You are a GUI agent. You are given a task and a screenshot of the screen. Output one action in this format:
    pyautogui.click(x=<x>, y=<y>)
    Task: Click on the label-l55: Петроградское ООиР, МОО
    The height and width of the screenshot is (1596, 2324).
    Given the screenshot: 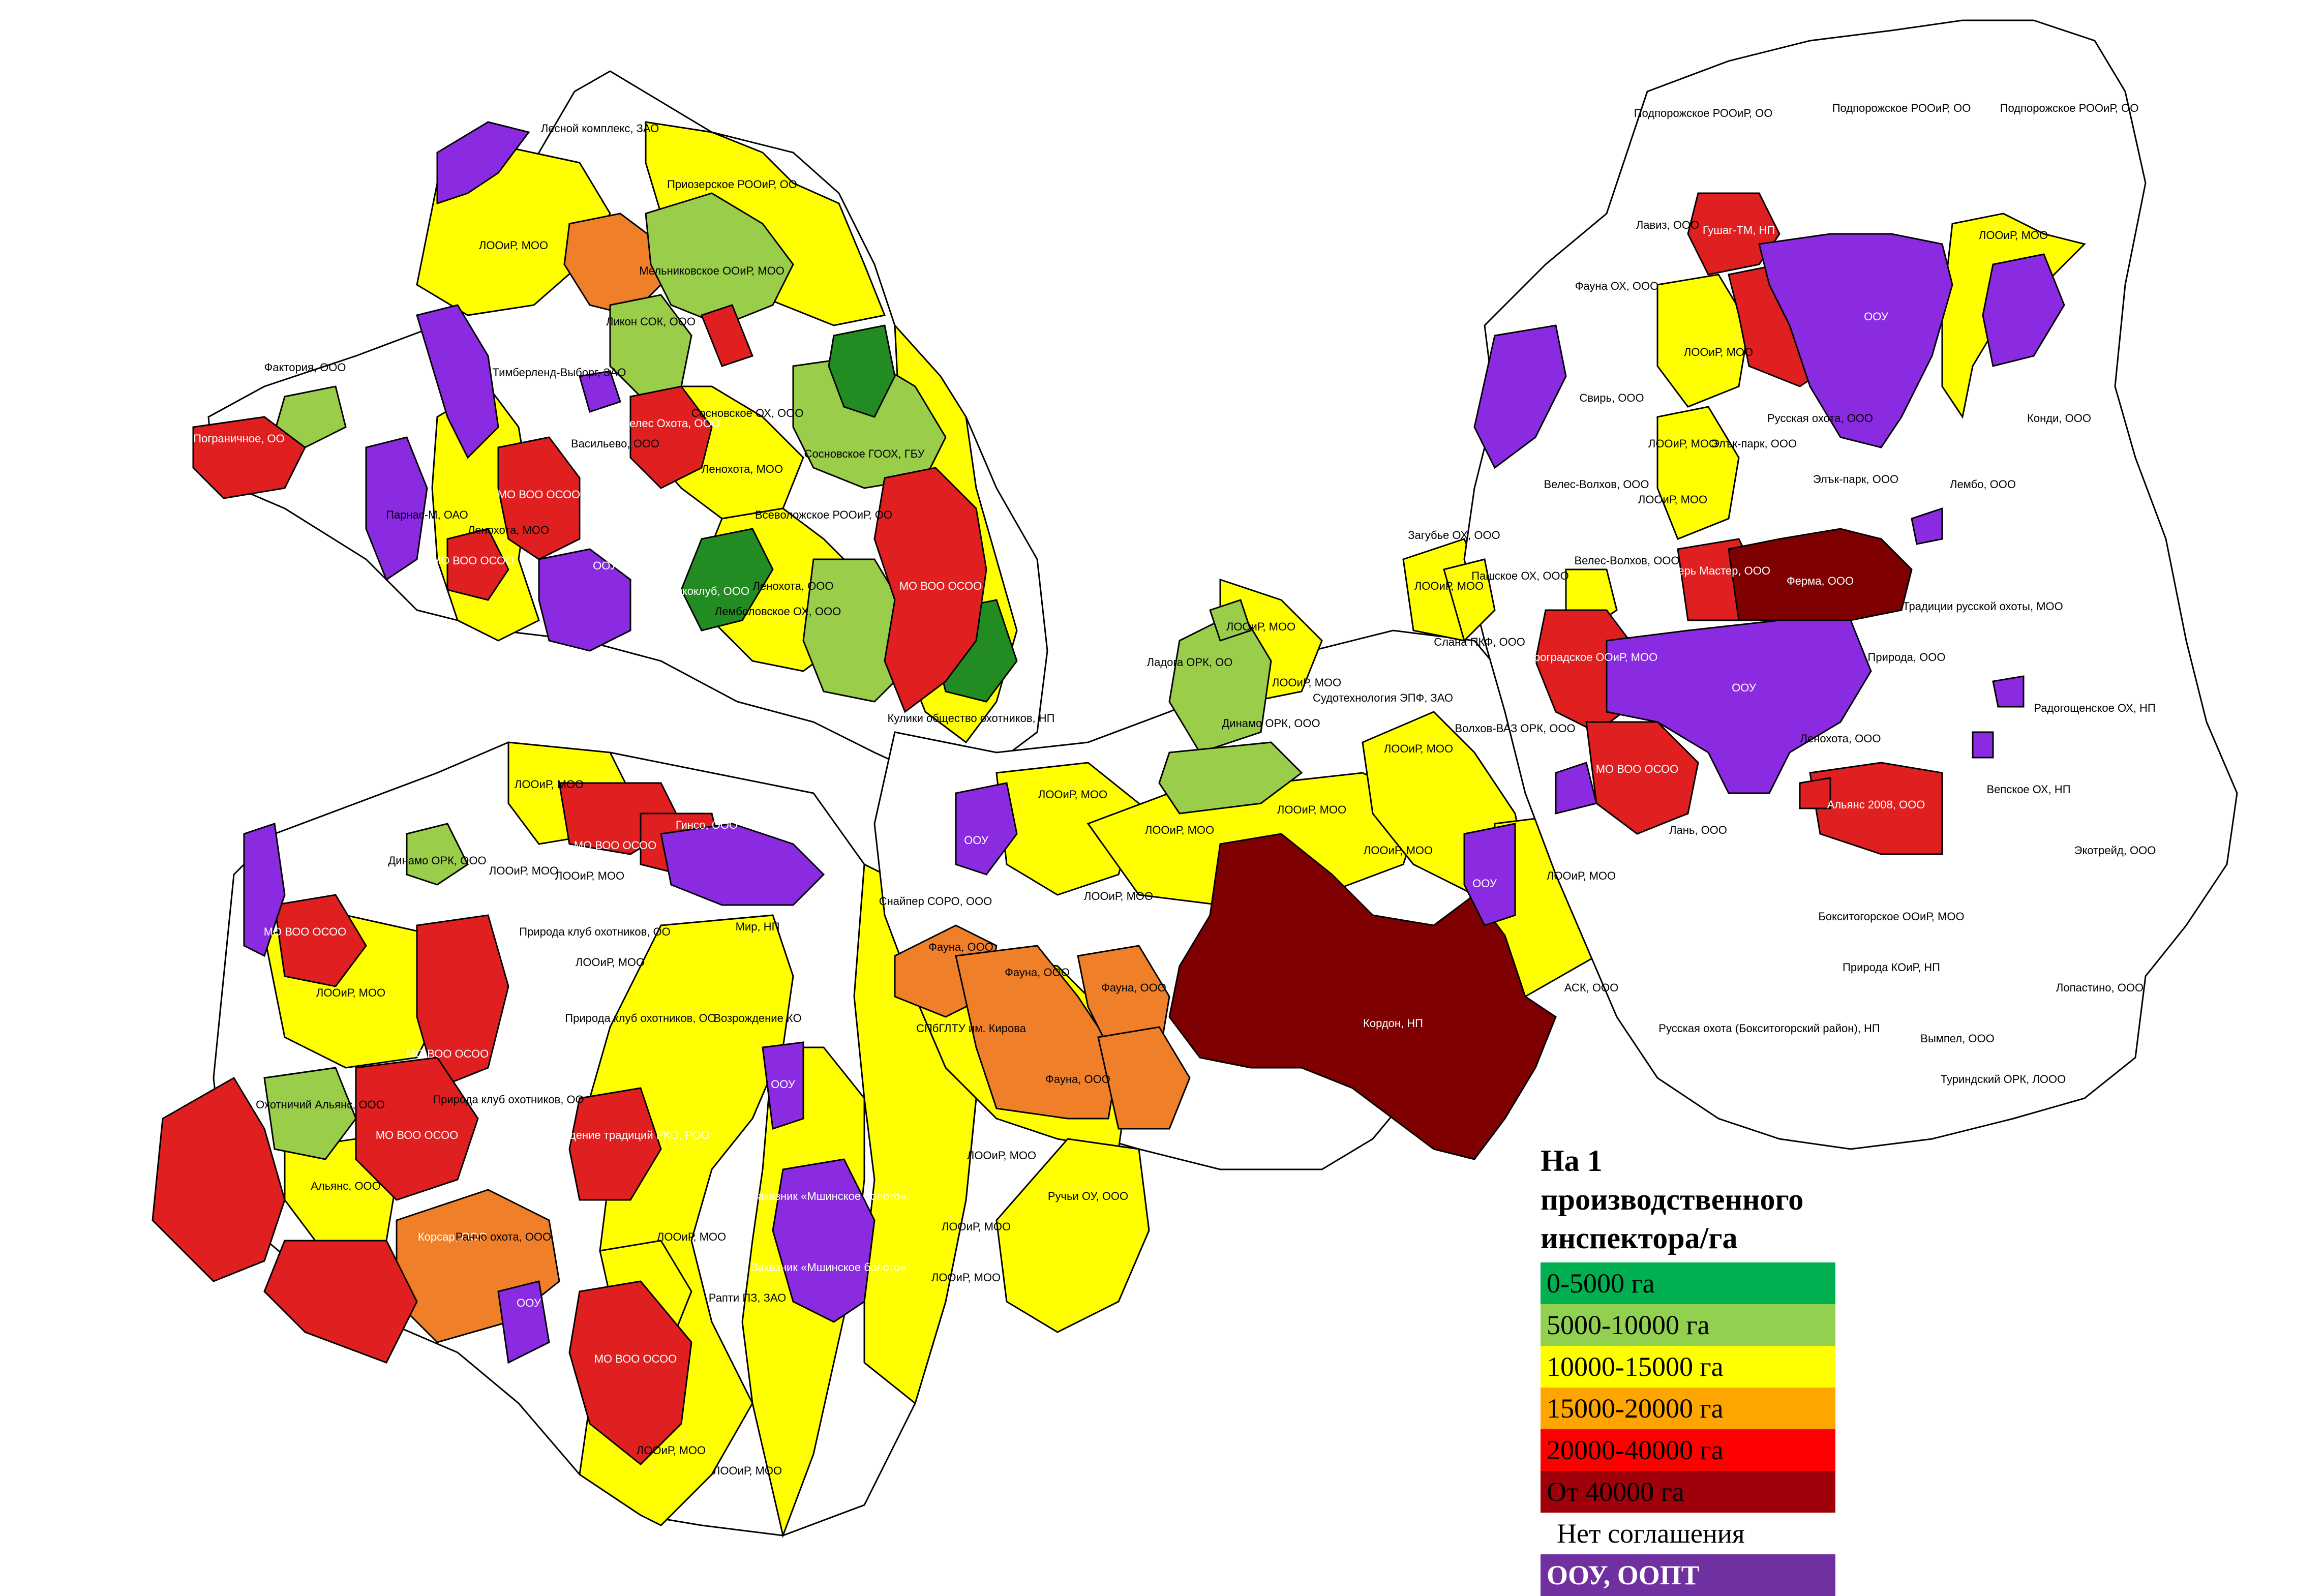 What is the action you would take?
    pyautogui.click(x=1586, y=657)
    